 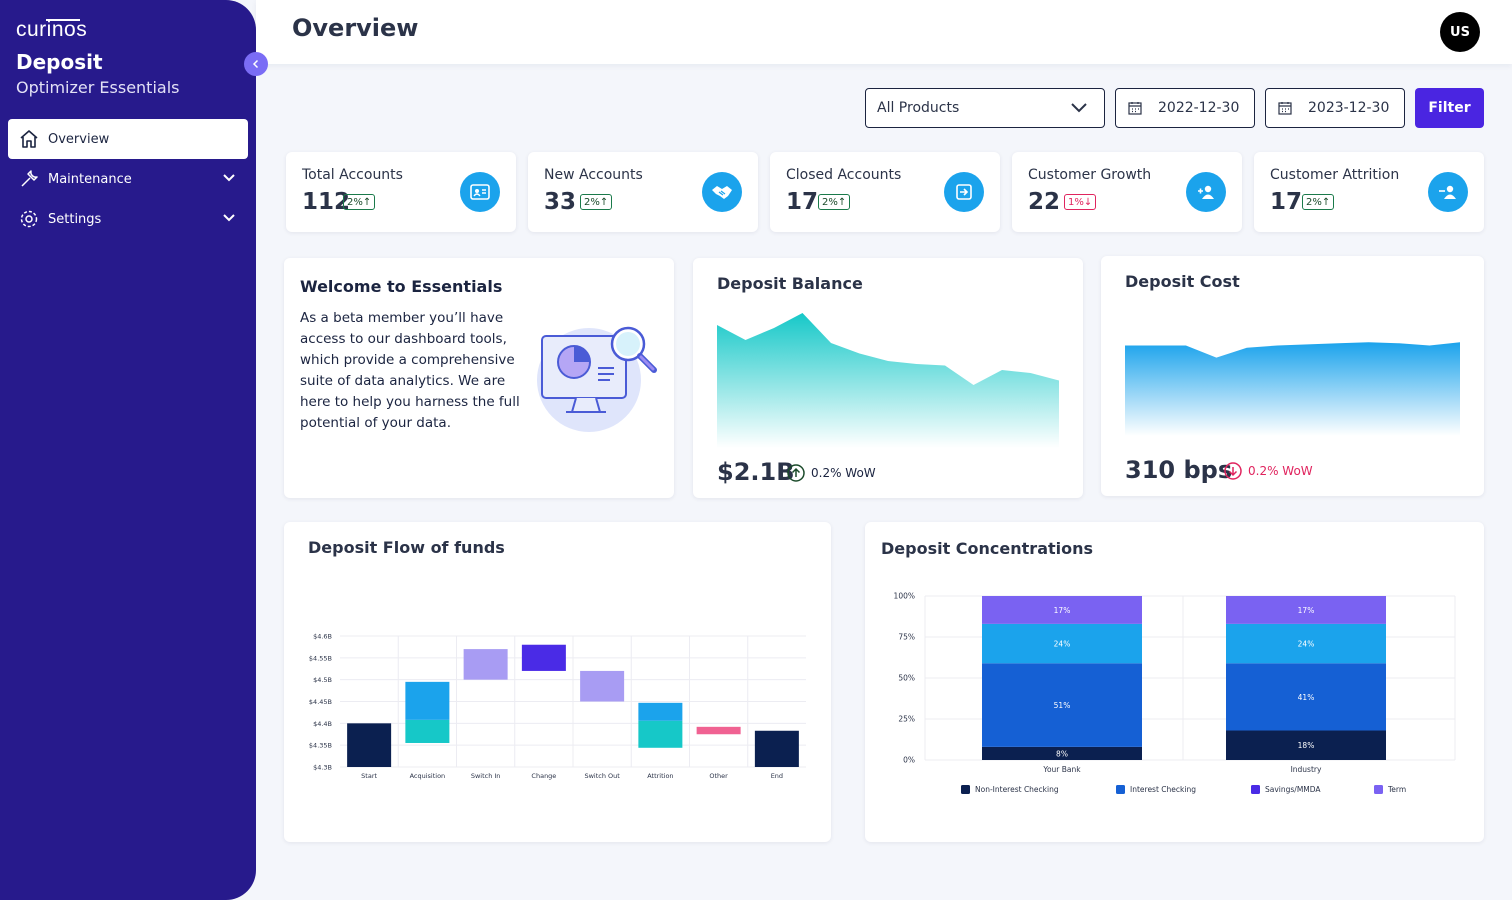 I want to click on x-tick-label: Start, so click(x=369, y=776).